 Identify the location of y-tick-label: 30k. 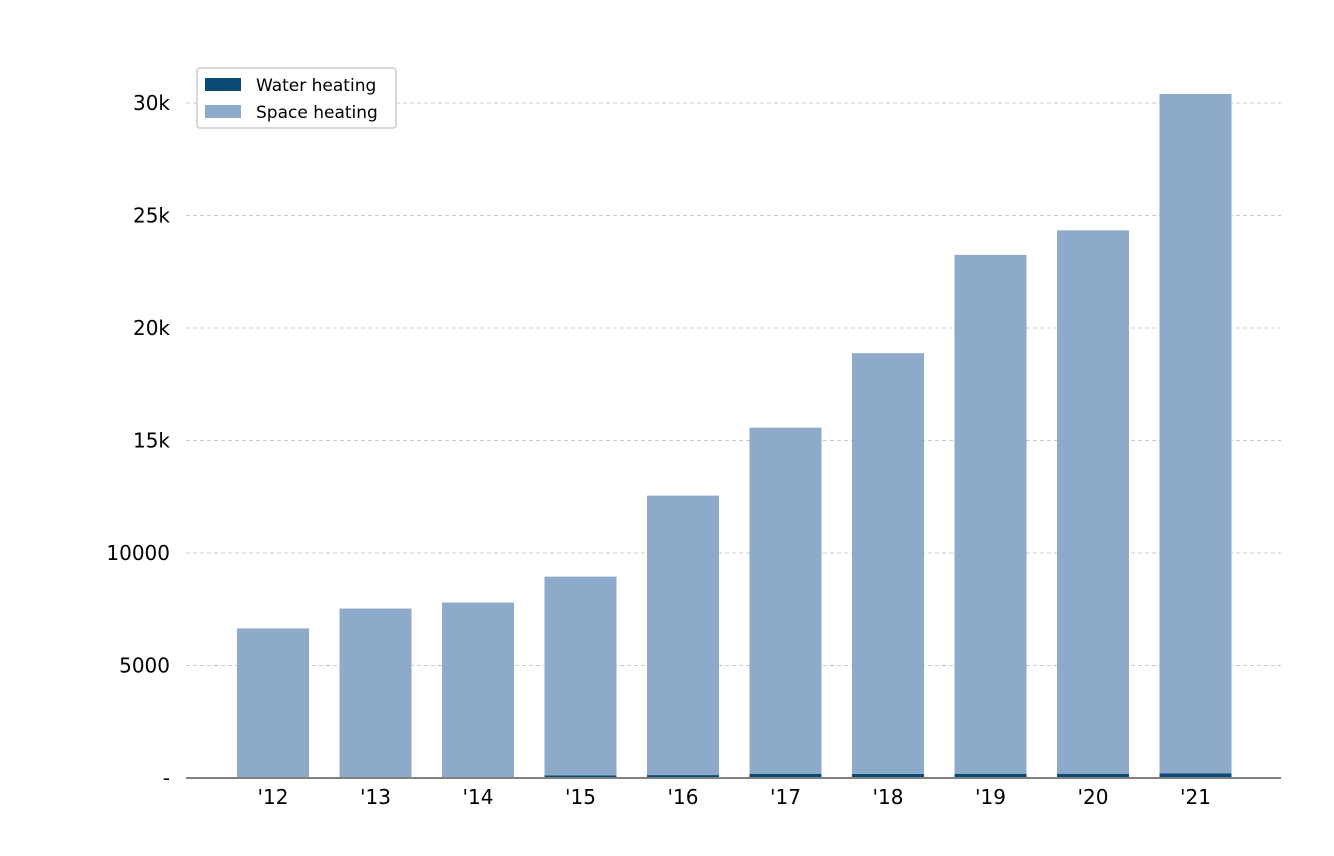
(151, 103).